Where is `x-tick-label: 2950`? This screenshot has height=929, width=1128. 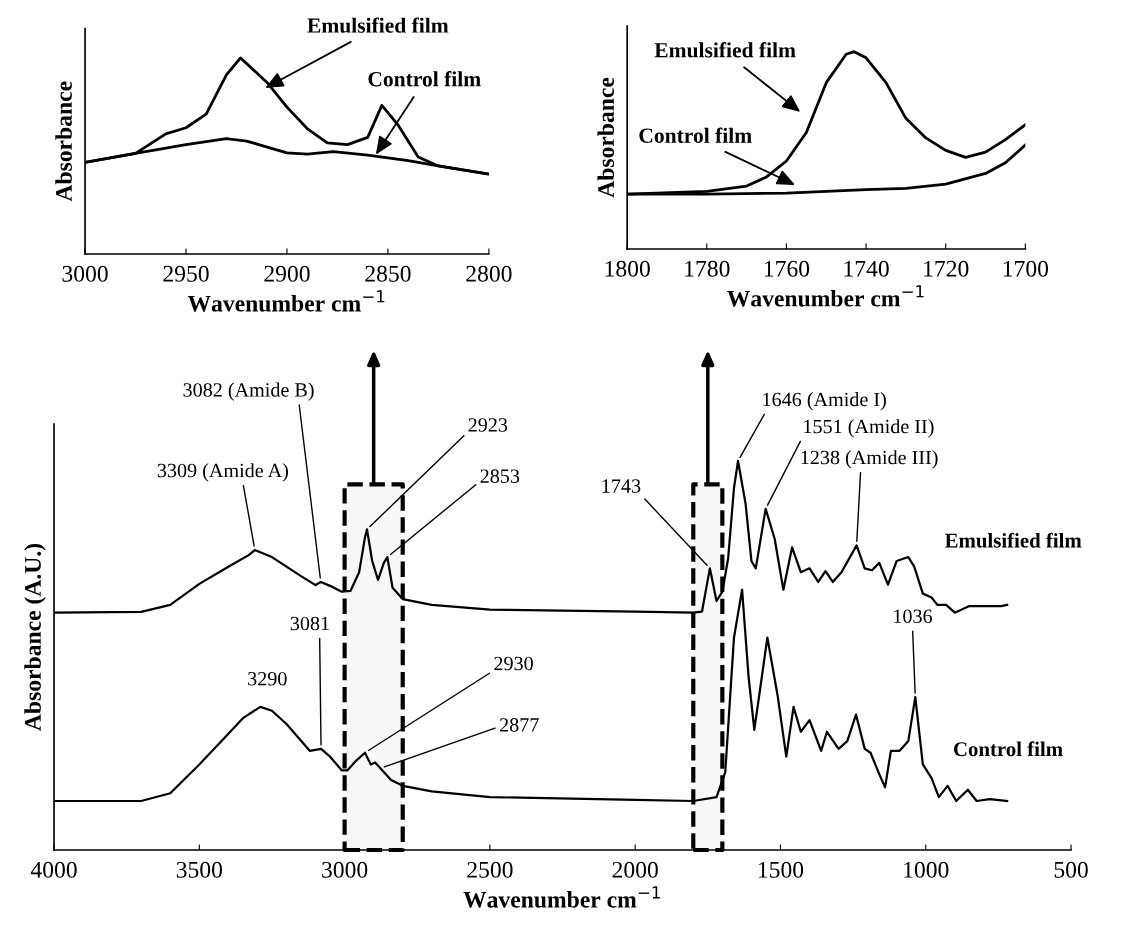
x-tick-label: 2950 is located at coordinates (186, 273).